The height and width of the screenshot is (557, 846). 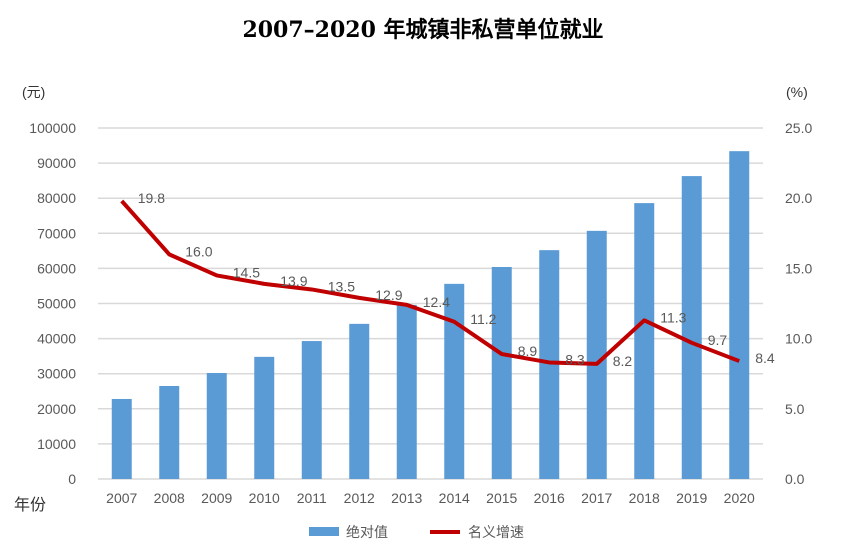 I want to click on x-tick-label: 2011, so click(x=312, y=498).